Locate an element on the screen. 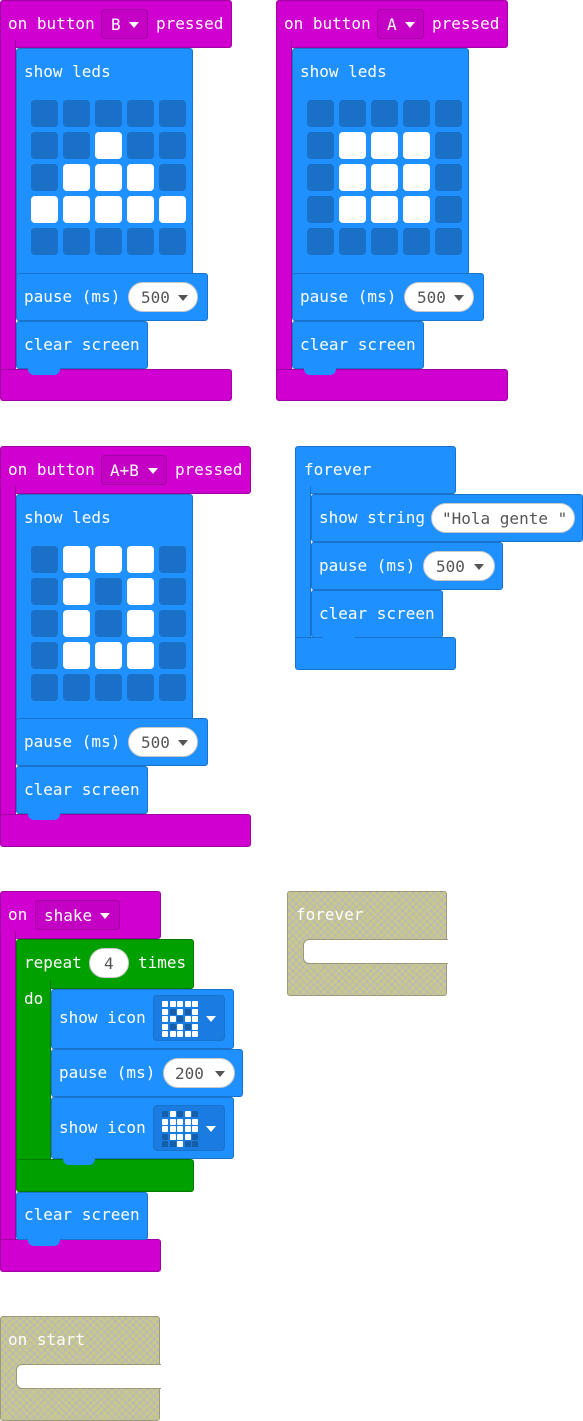 This screenshot has height=1421, width=583. gesture-dropdown: shake is located at coordinates (77, 915).